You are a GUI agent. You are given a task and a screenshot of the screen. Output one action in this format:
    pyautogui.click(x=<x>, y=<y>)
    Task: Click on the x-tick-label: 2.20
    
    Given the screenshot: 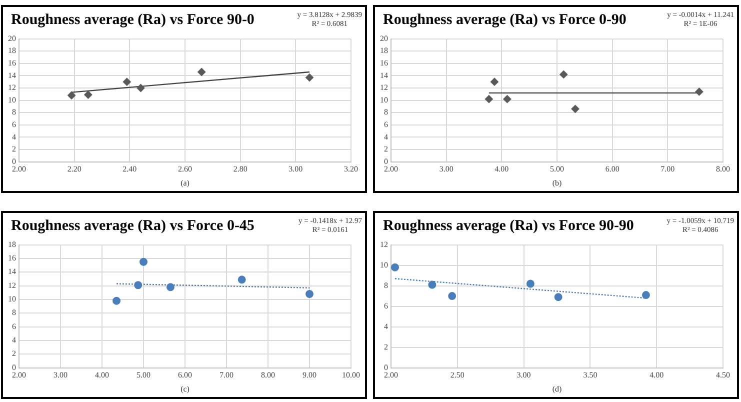 What is the action you would take?
    pyautogui.click(x=74, y=169)
    